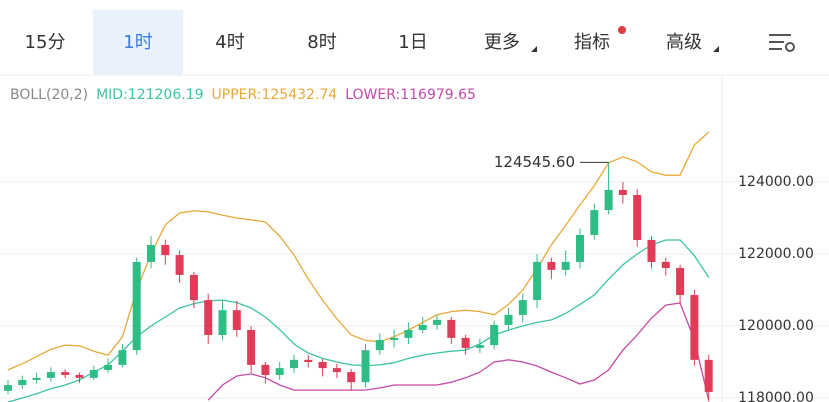  What do you see at coordinates (592, 42) in the screenshot?
I see `tab-label: 指标` at bounding box center [592, 42].